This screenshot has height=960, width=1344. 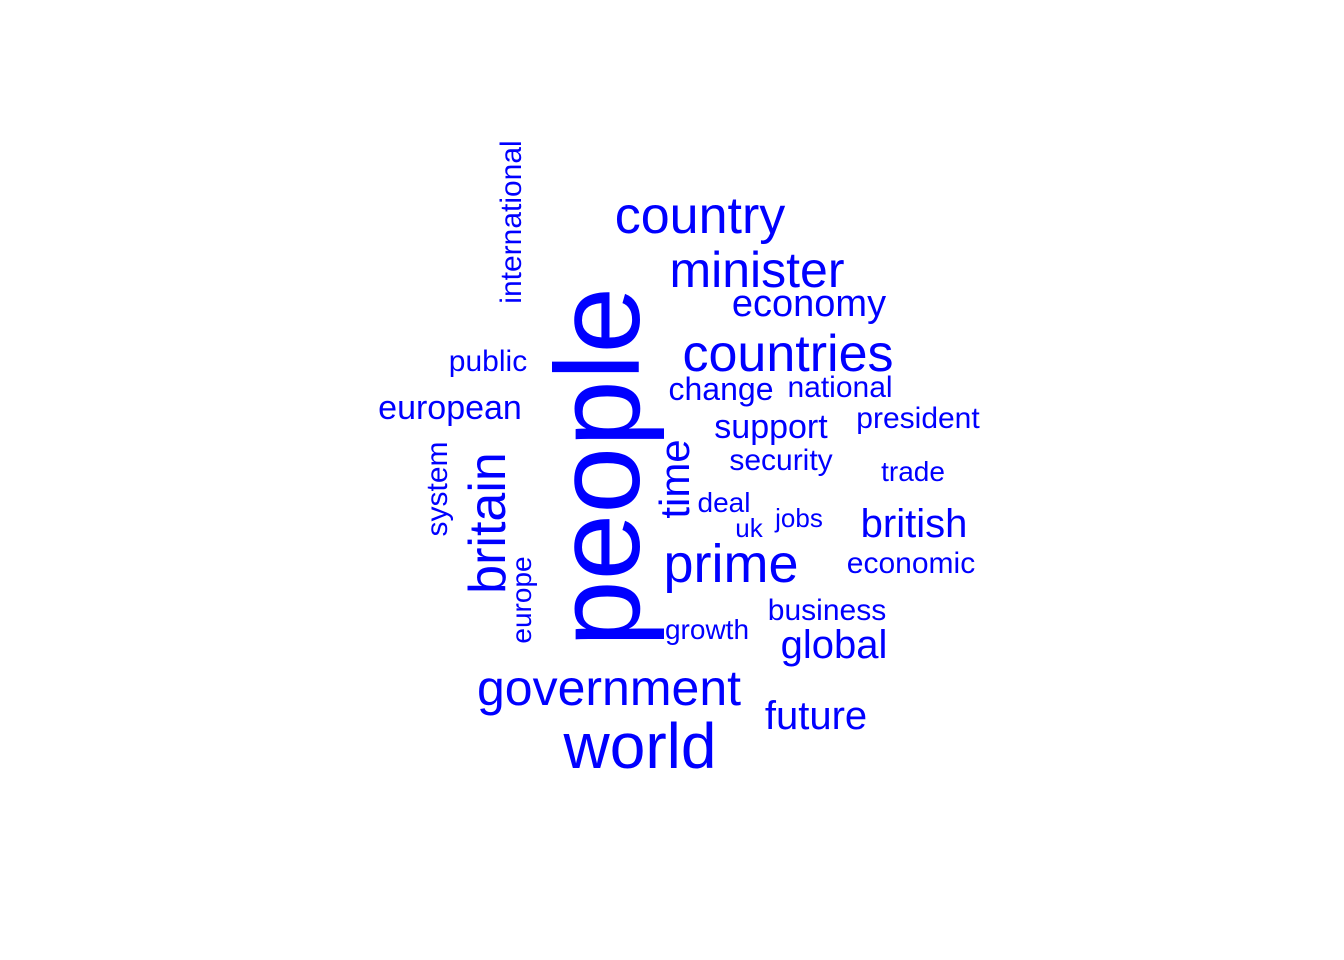 What do you see at coordinates (721, 389) in the screenshot?
I see `word-change: change` at bounding box center [721, 389].